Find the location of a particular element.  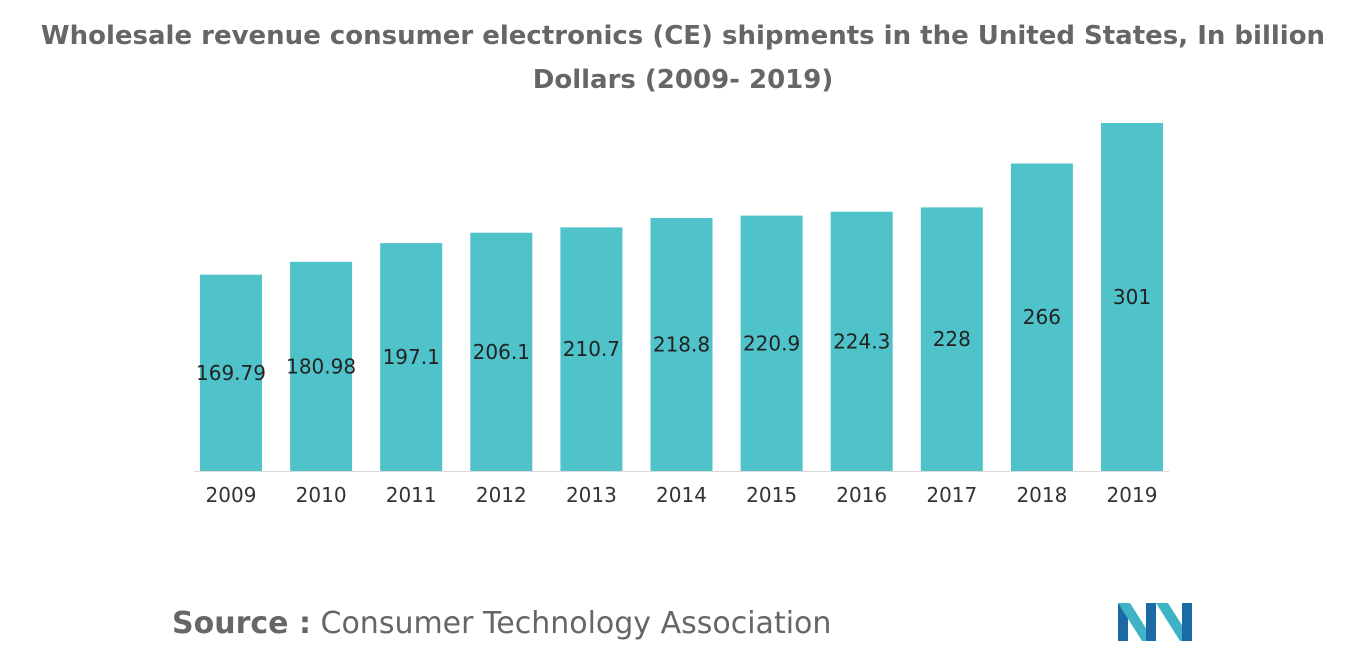

bar-2009 is located at coordinates (231, 372).